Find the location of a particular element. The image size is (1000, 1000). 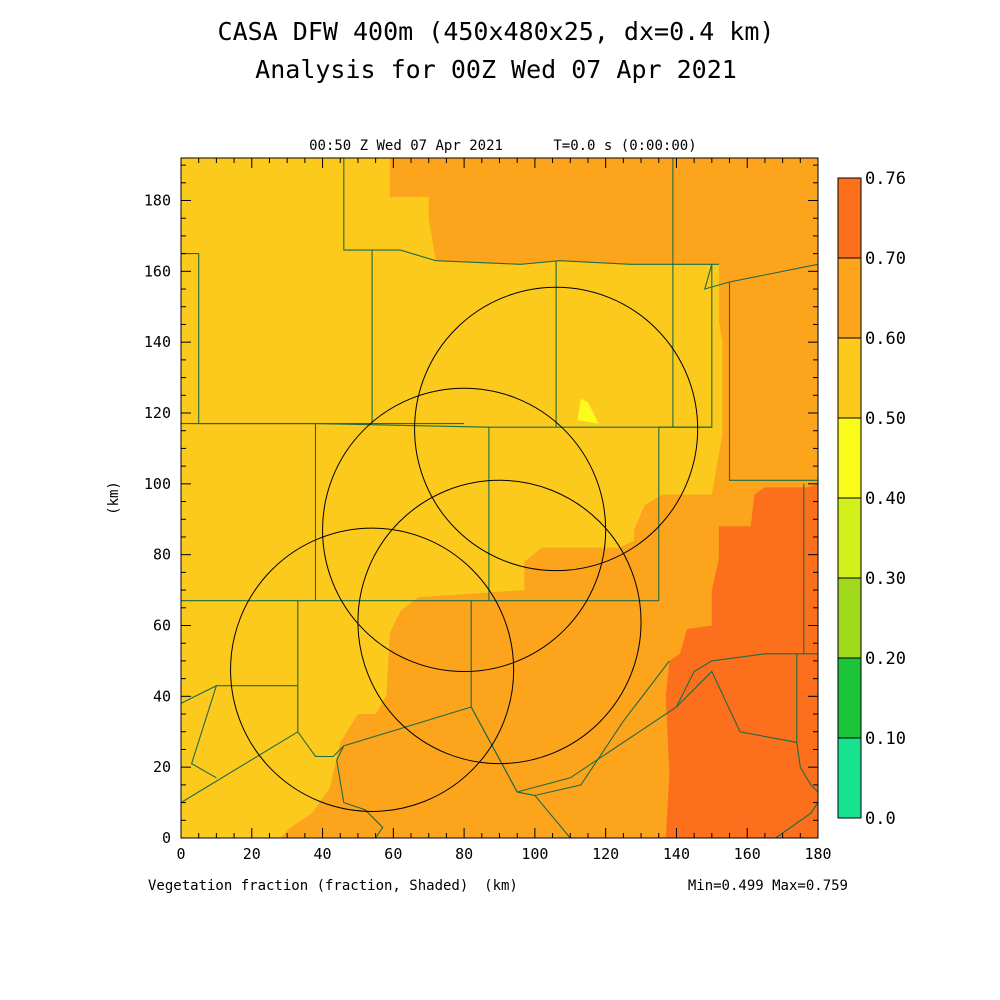

x-tick-label: 40 is located at coordinates (323, 854).